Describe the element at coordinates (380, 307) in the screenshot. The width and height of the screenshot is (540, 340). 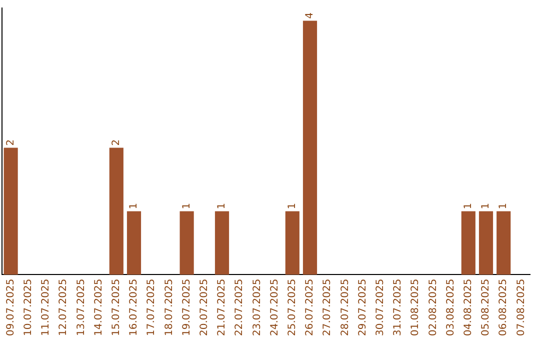
I see `x-tick-label: 30.07.2025` at that location.